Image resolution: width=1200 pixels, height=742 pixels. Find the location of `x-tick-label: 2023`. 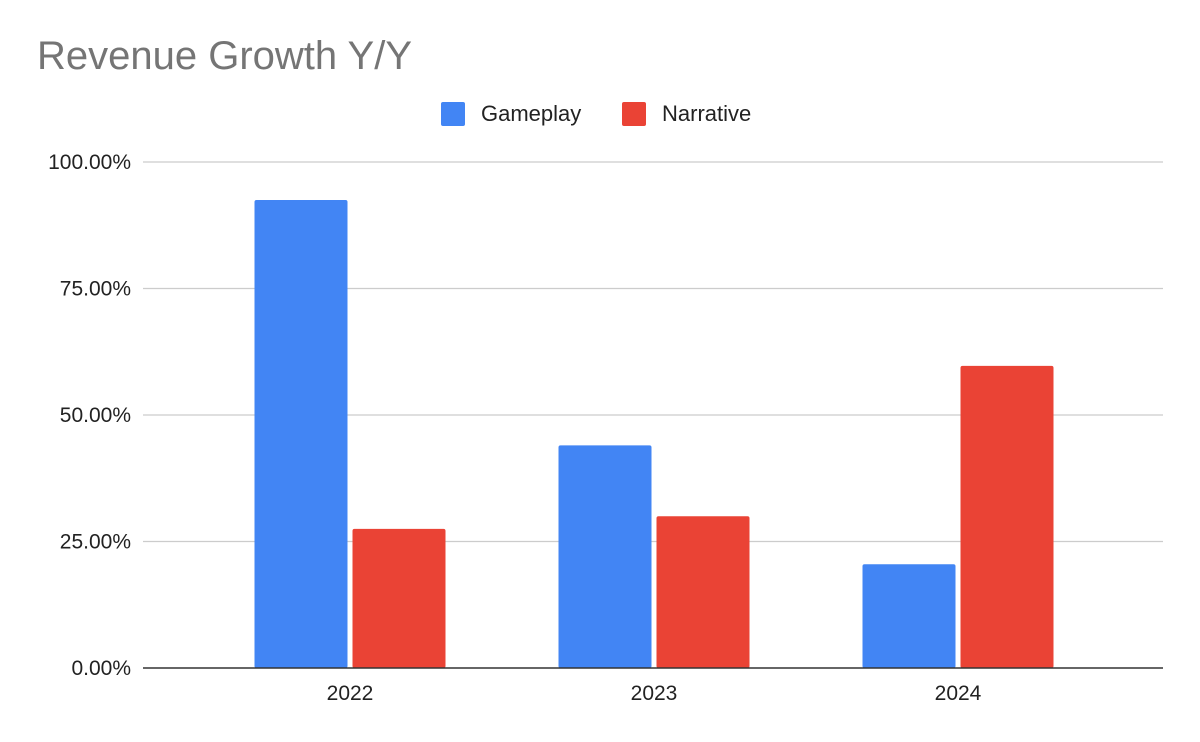

x-tick-label: 2023 is located at coordinates (654, 693).